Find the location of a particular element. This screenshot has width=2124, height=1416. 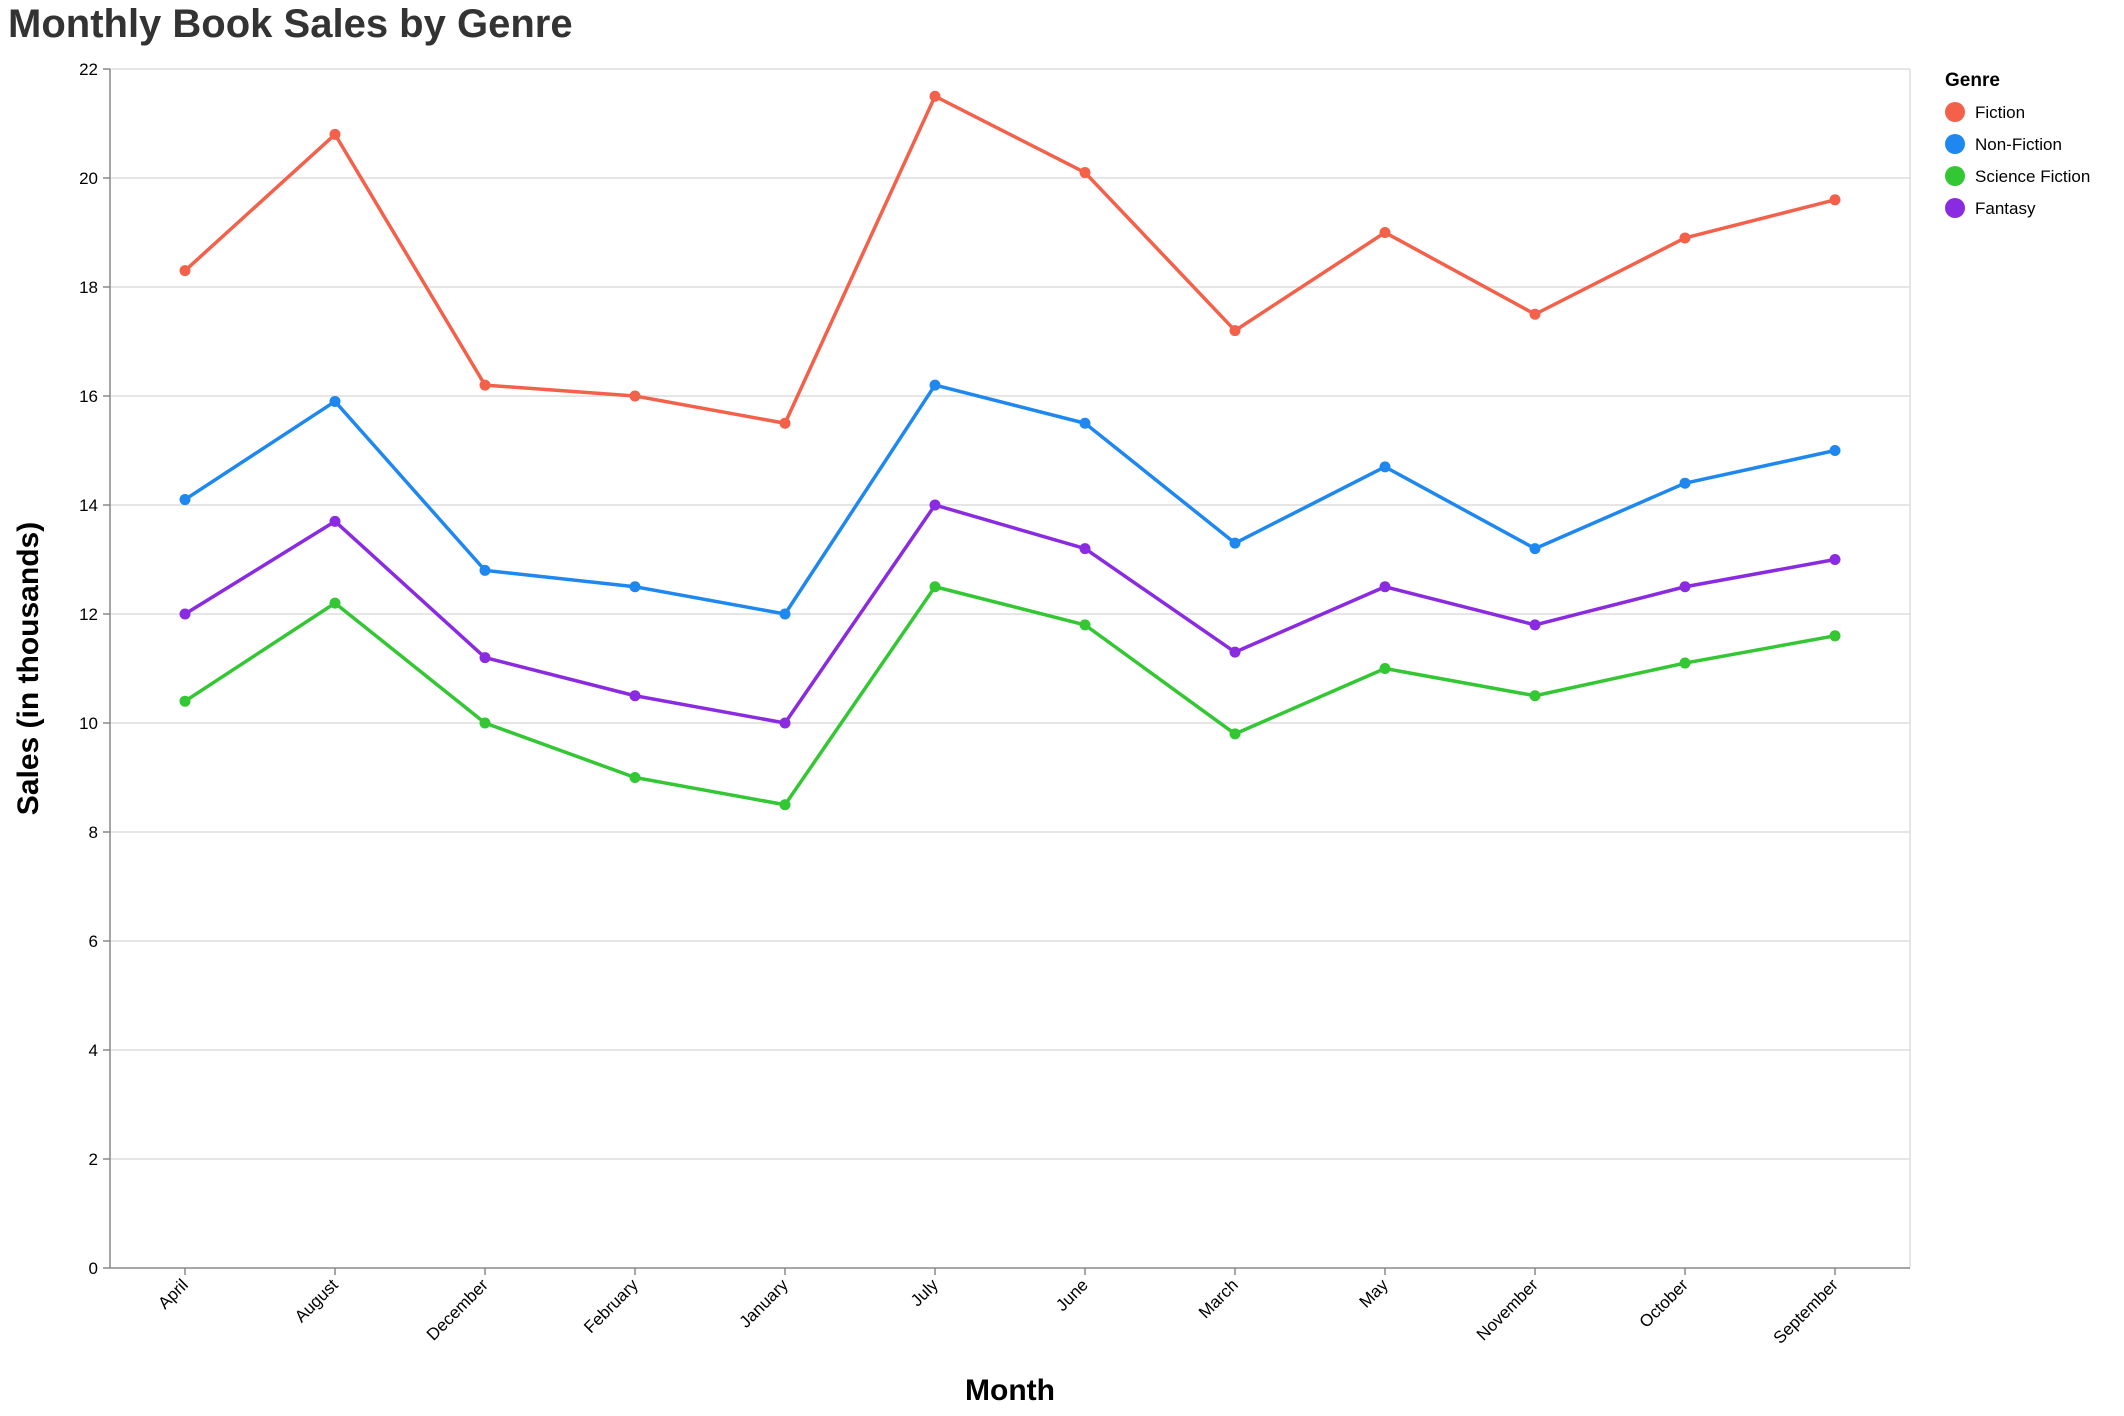

y-tick-label: 4 is located at coordinates (93, 1050).